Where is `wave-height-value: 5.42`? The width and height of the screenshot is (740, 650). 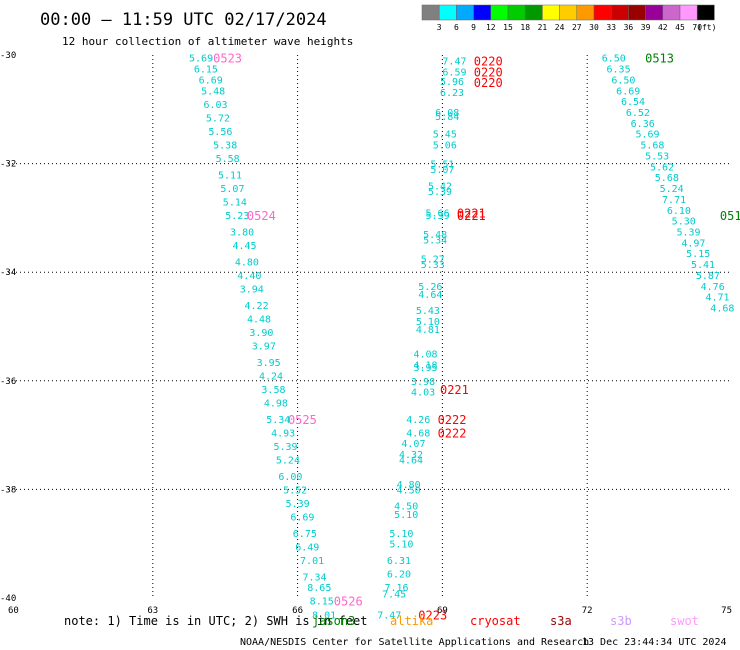
wave-height-value: 5.42 is located at coordinates (440, 186).